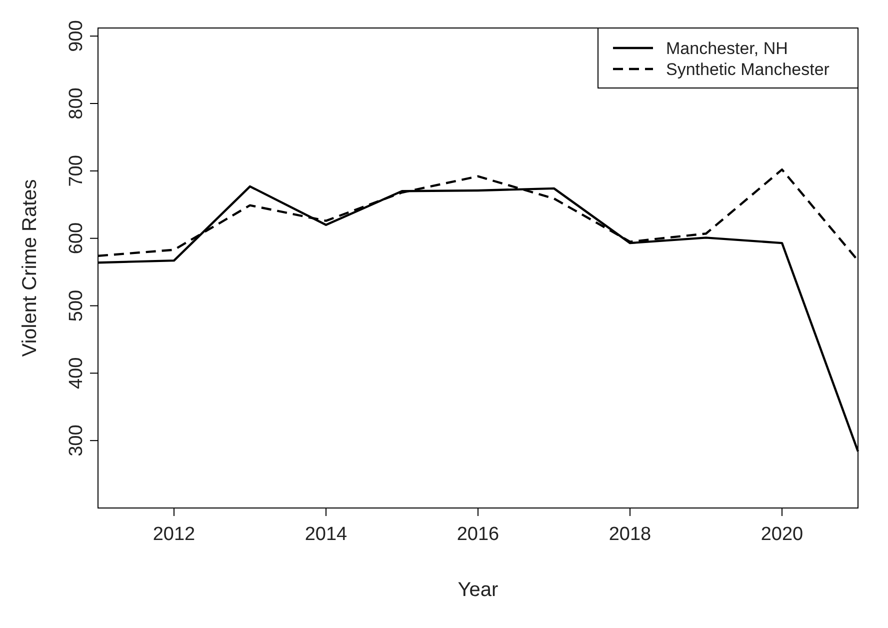 The image size is (888, 628). Describe the element at coordinates (76, 306) in the screenshot. I see `y-tick-label: 500` at that location.